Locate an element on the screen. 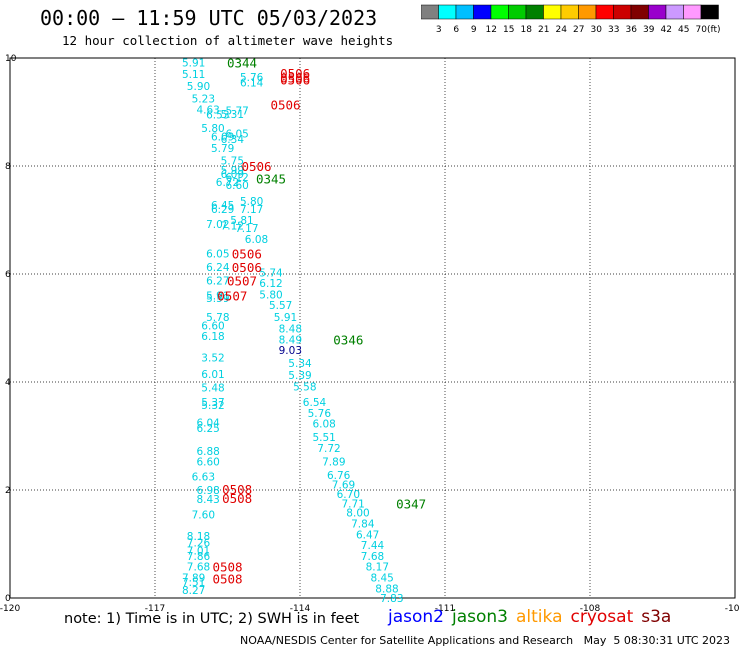  wave-height-point: 5.78 is located at coordinates (217, 318).